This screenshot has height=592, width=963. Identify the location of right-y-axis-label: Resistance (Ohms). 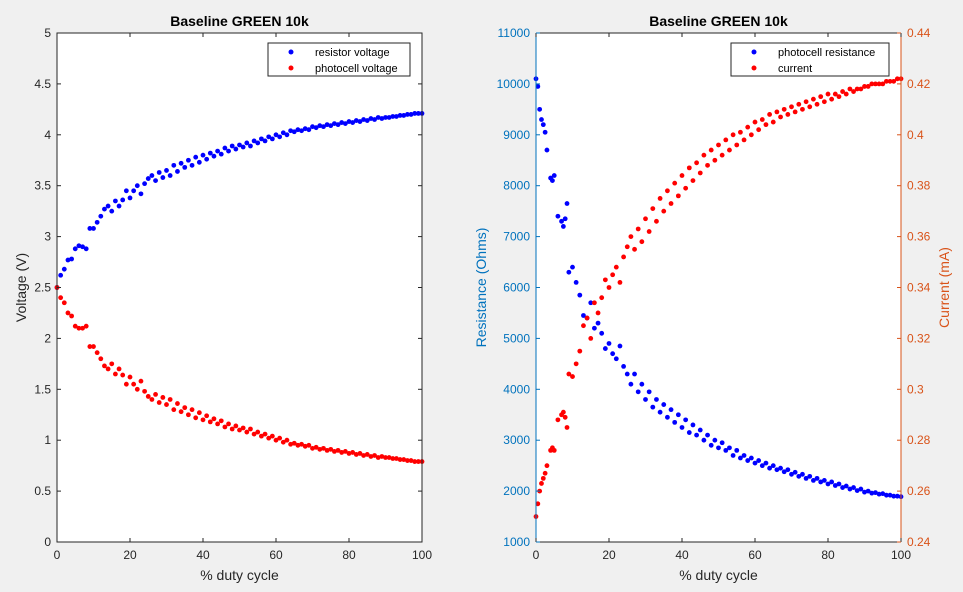
(481, 288).